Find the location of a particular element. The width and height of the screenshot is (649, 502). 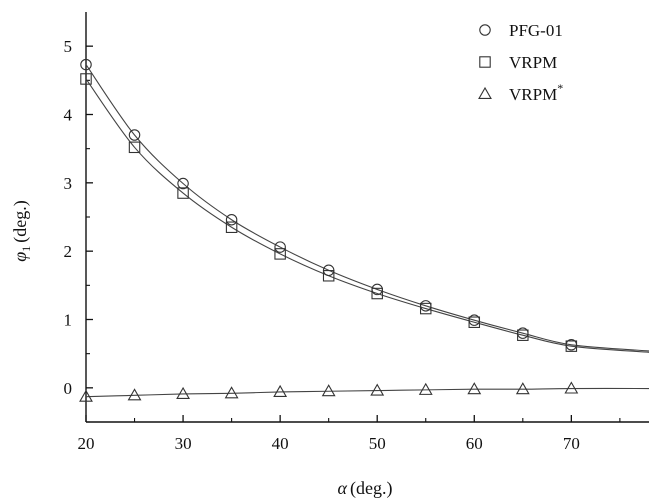

y-tick-label: 3 is located at coordinates (68, 183).